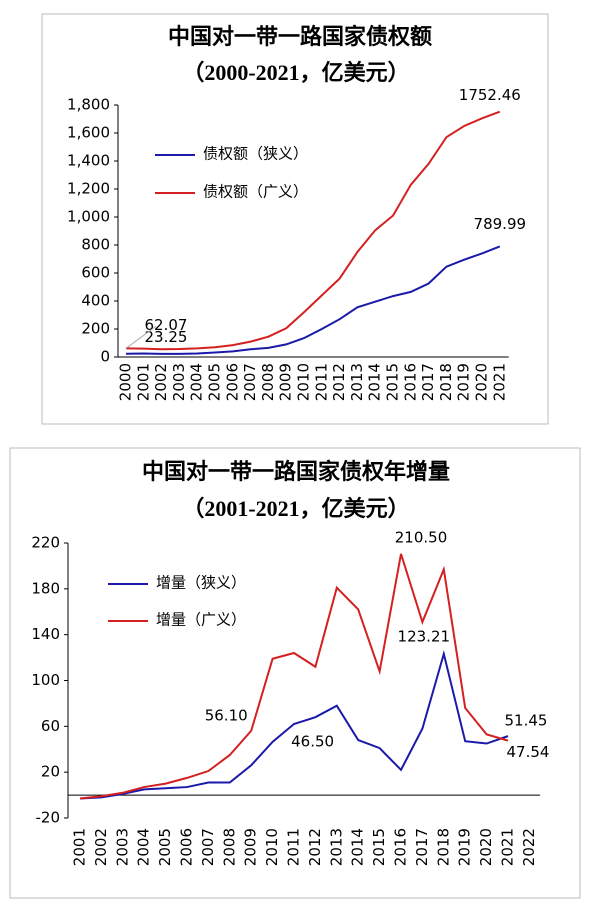  I want to click on data-label: 56.10, so click(226, 715).